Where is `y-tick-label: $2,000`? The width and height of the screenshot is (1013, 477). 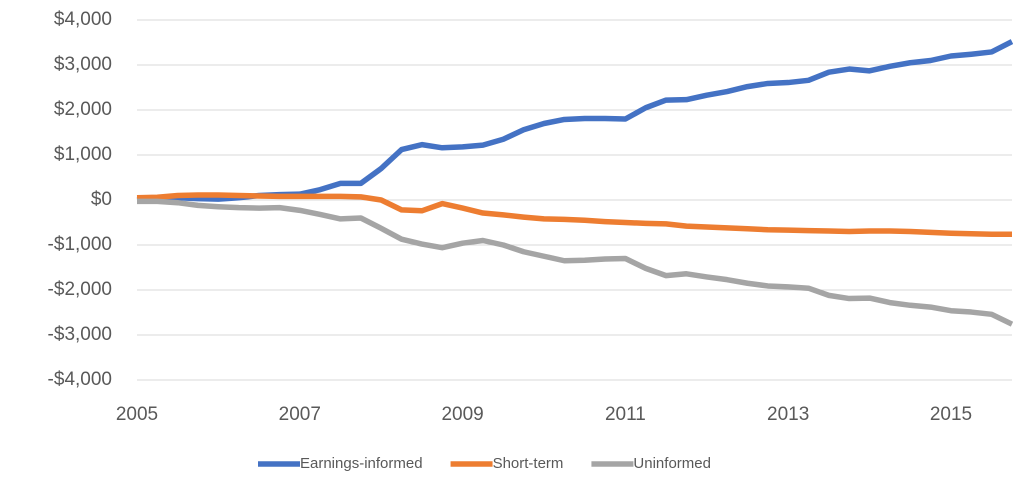
y-tick-label: $2,000 is located at coordinates (83, 109).